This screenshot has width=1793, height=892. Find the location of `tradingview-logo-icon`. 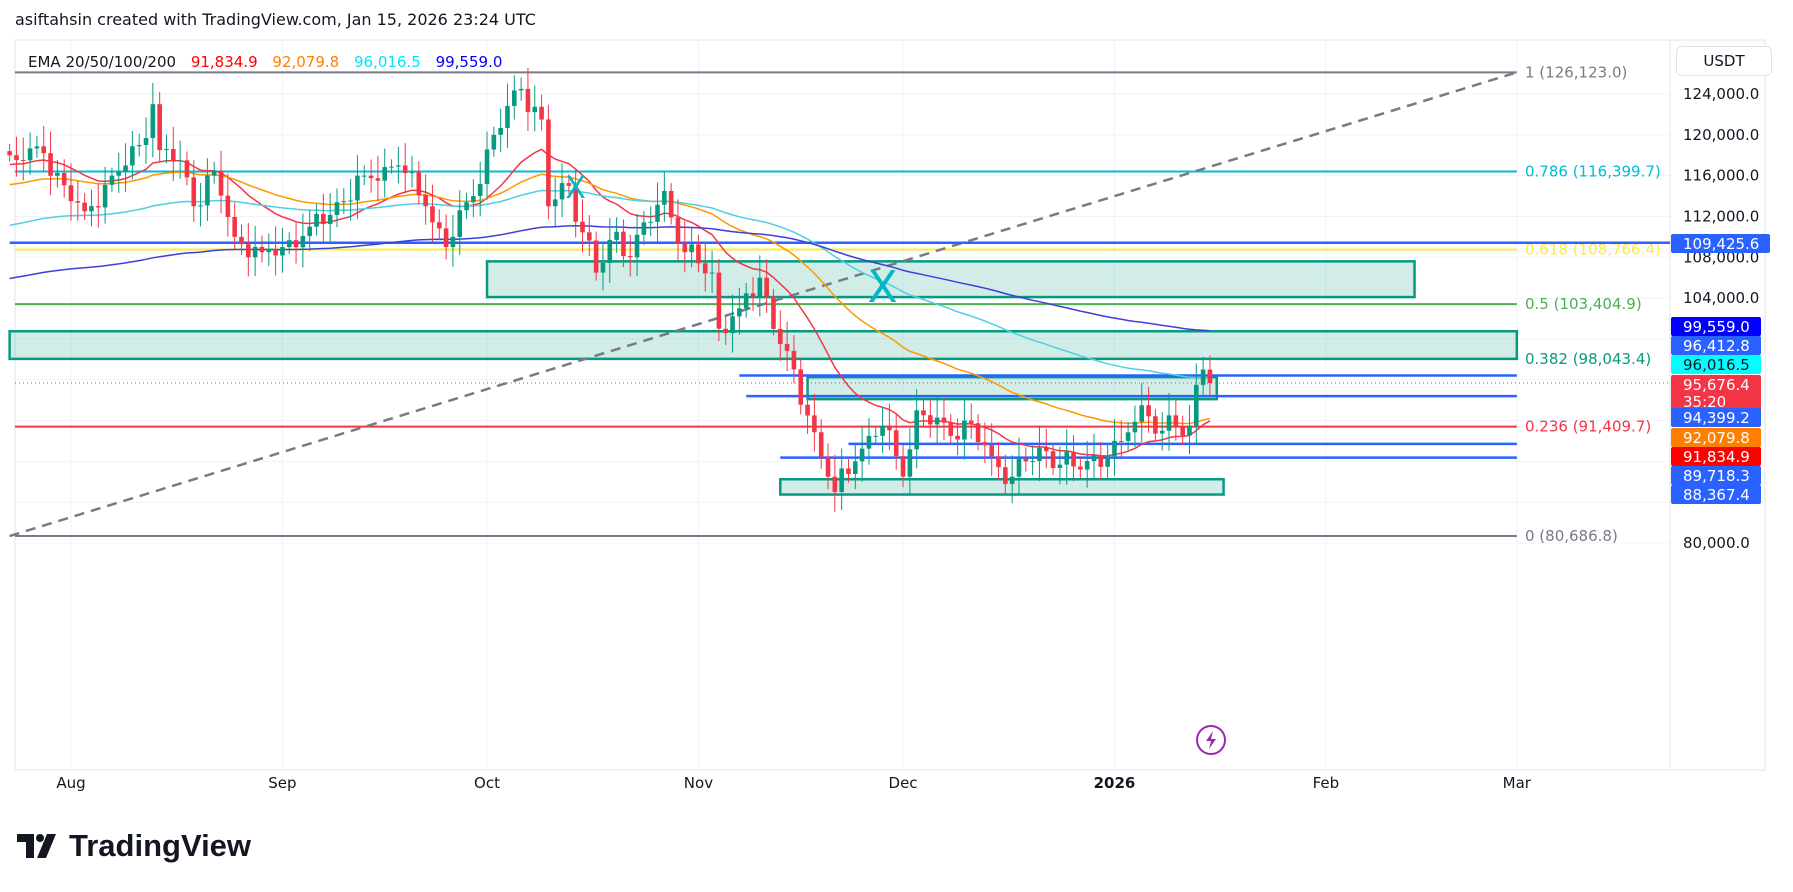

tradingview-logo-icon is located at coordinates (36, 846).